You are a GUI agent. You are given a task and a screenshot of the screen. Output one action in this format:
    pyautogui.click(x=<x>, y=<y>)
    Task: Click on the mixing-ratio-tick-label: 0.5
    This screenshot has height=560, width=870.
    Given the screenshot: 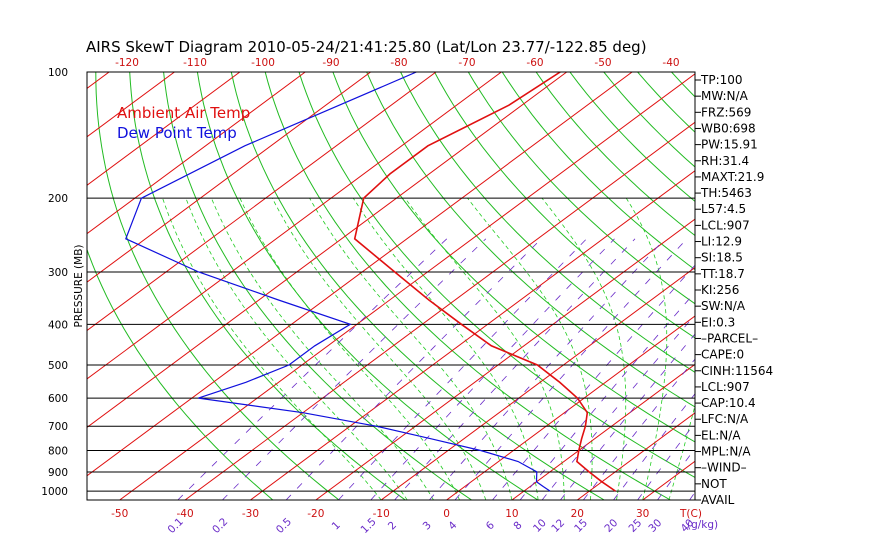 What is the action you would take?
    pyautogui.click(x=284, y=526)
    